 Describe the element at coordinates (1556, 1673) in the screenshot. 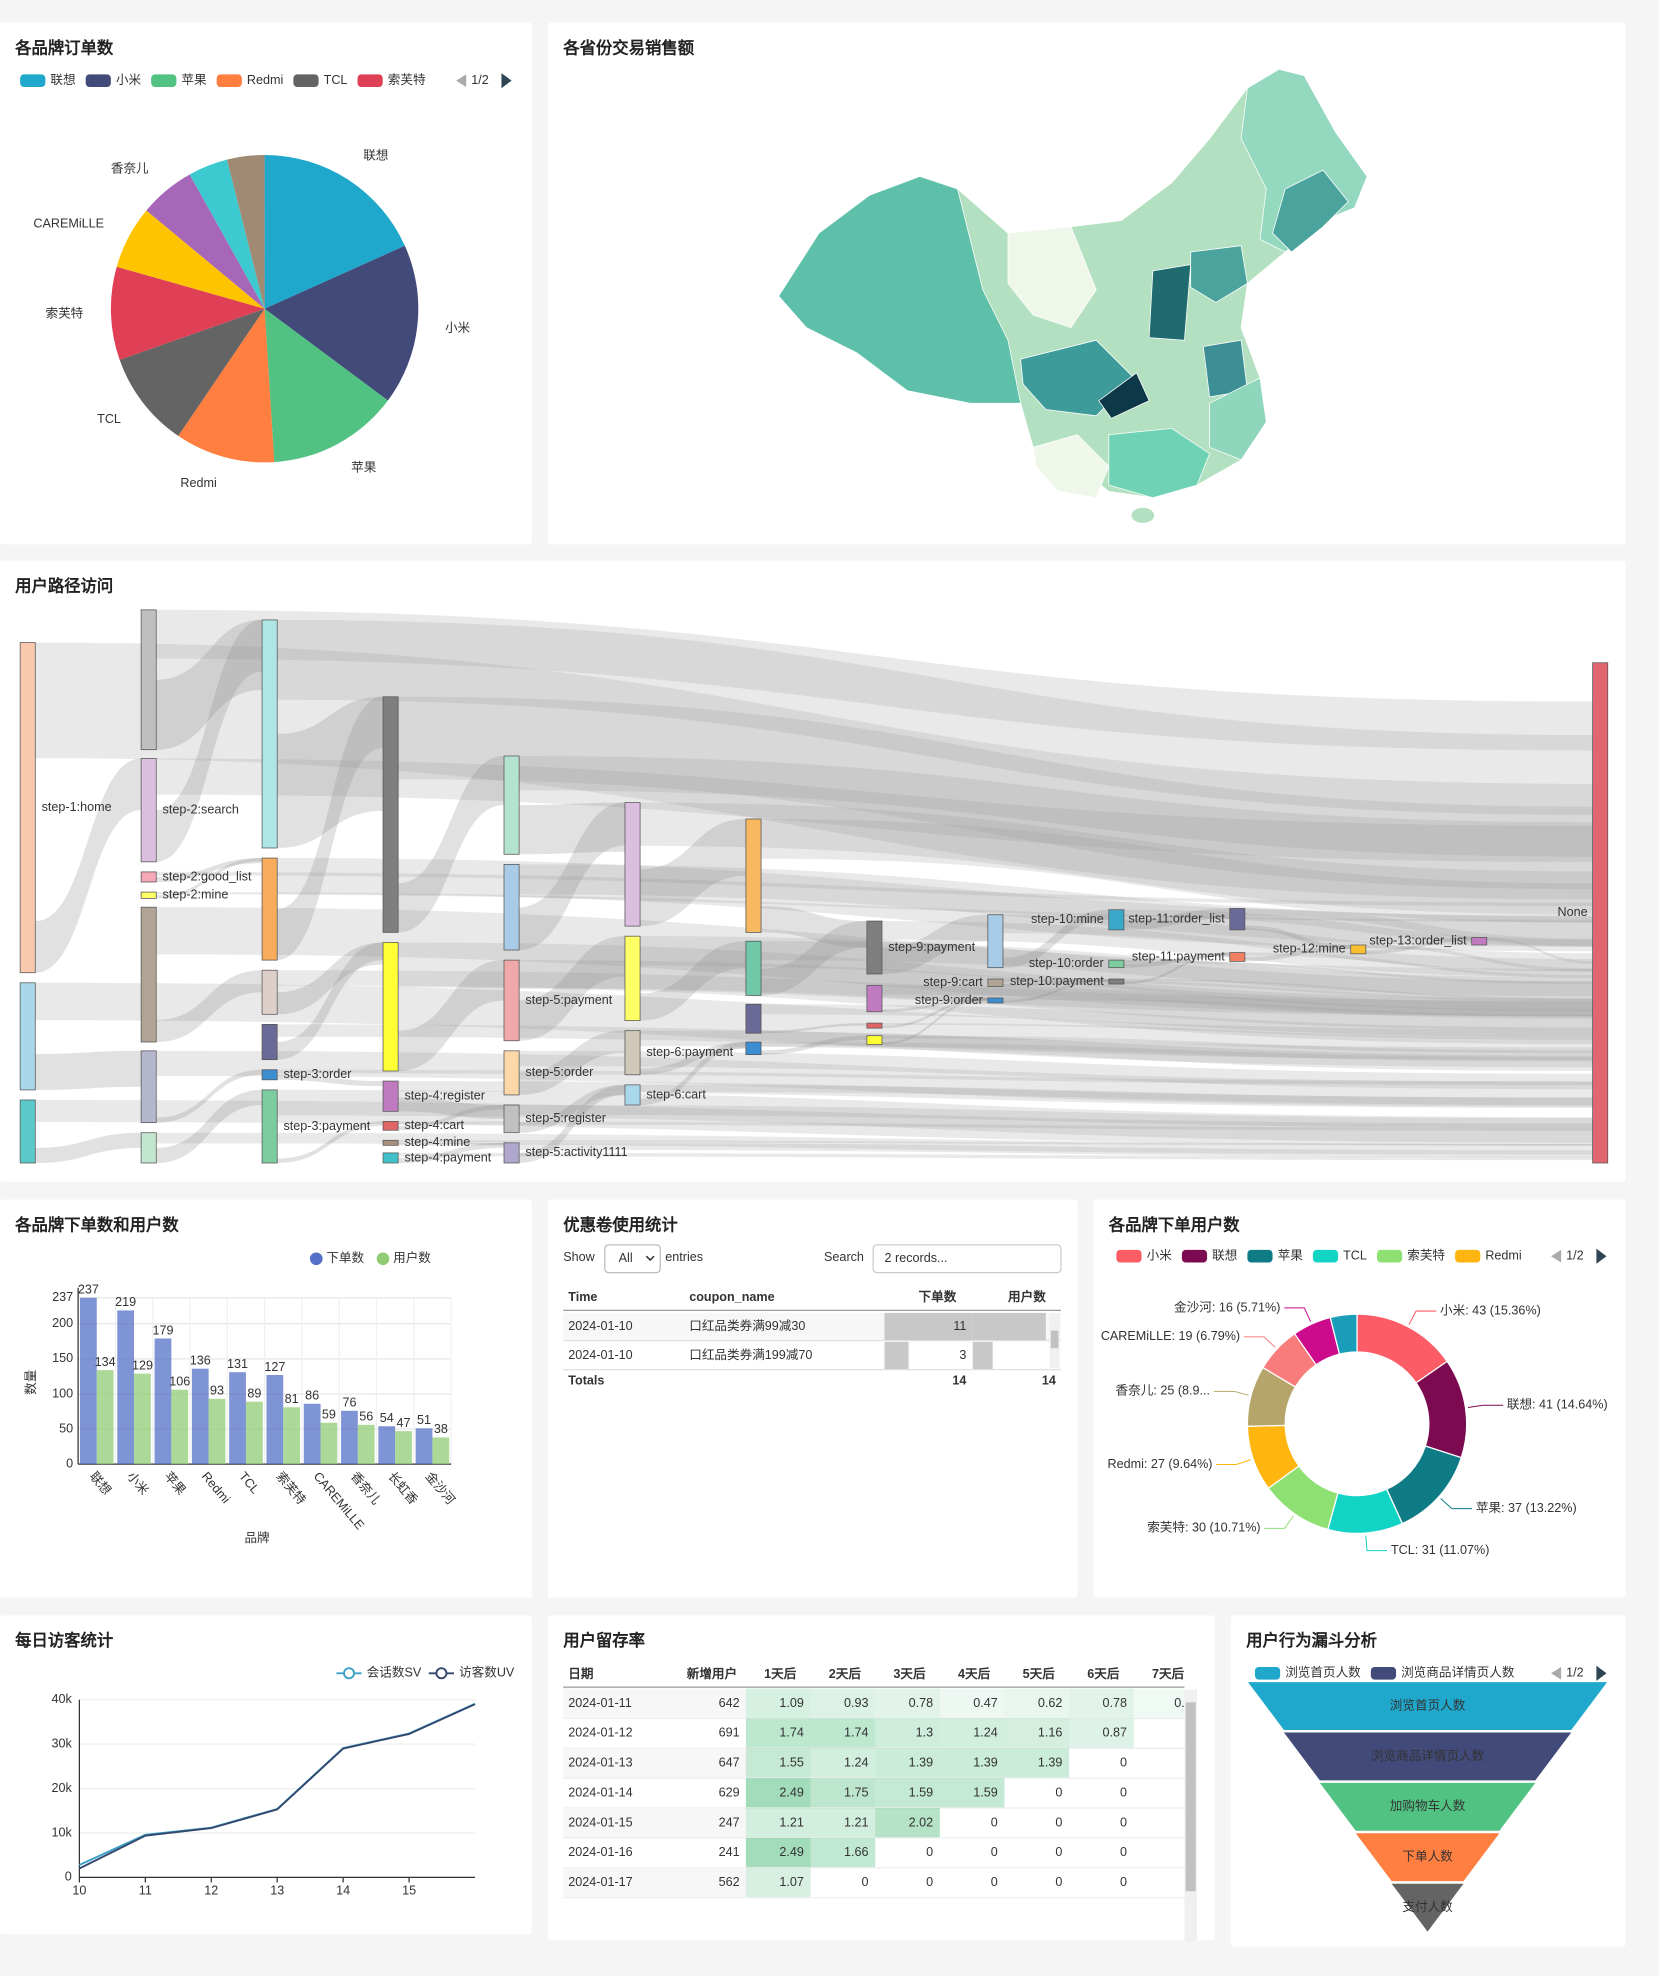

I see `legend-prev` at that location.